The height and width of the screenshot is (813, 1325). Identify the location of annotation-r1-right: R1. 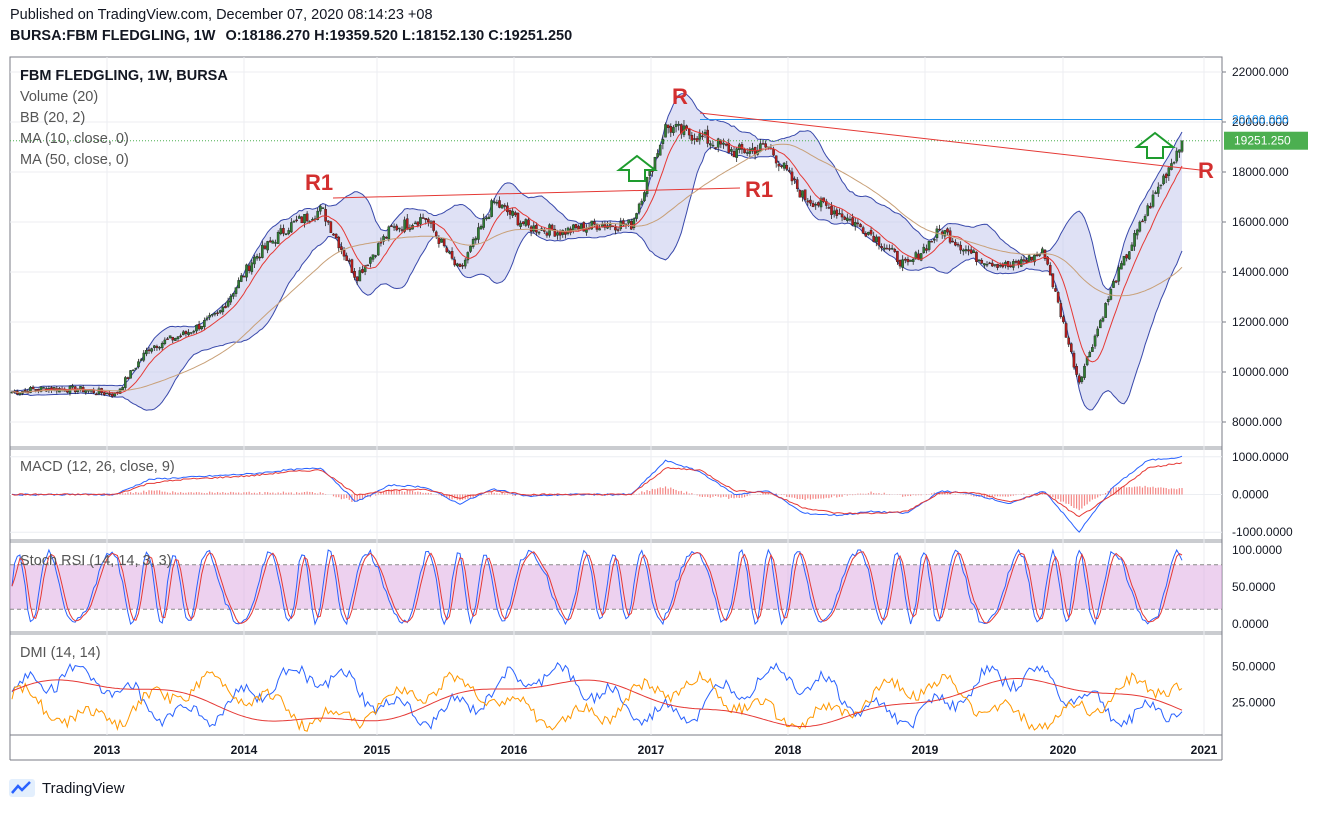
(759, 189).